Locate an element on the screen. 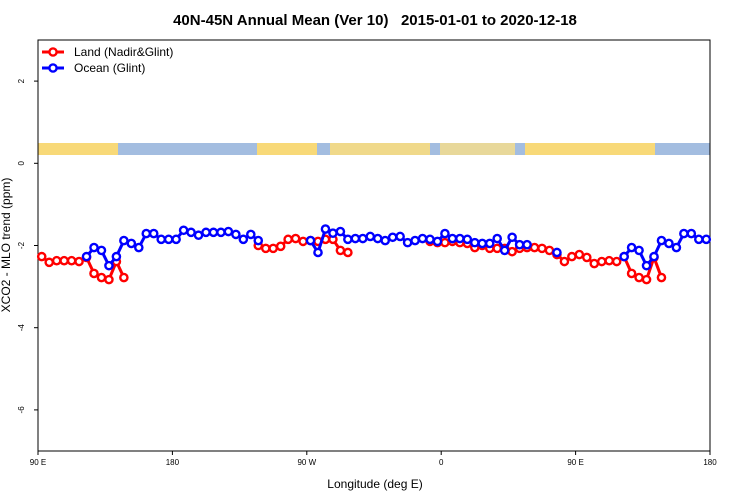 The width and height of the screenshot is (750, 500). y-tick-label: 0 is located at coordinates (21, 163).